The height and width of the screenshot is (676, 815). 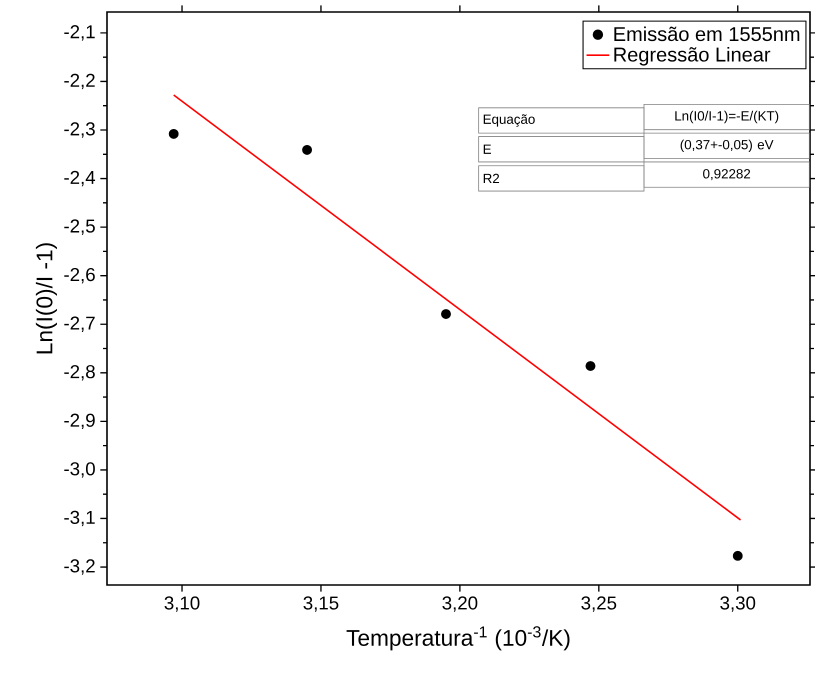 I want to click on y-tick-label: -2,8, so click(x=79, y=373).